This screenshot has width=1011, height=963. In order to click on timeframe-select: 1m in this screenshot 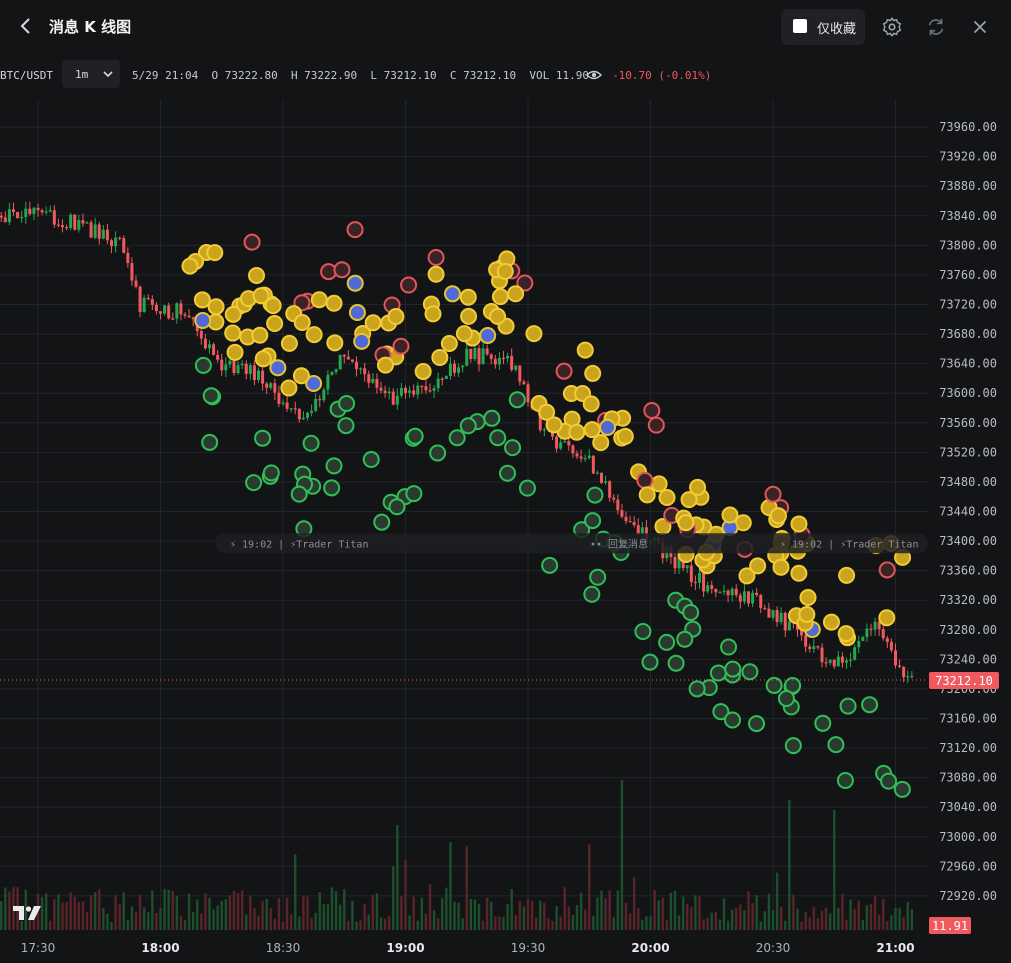, I will do `click(91, 74)`.